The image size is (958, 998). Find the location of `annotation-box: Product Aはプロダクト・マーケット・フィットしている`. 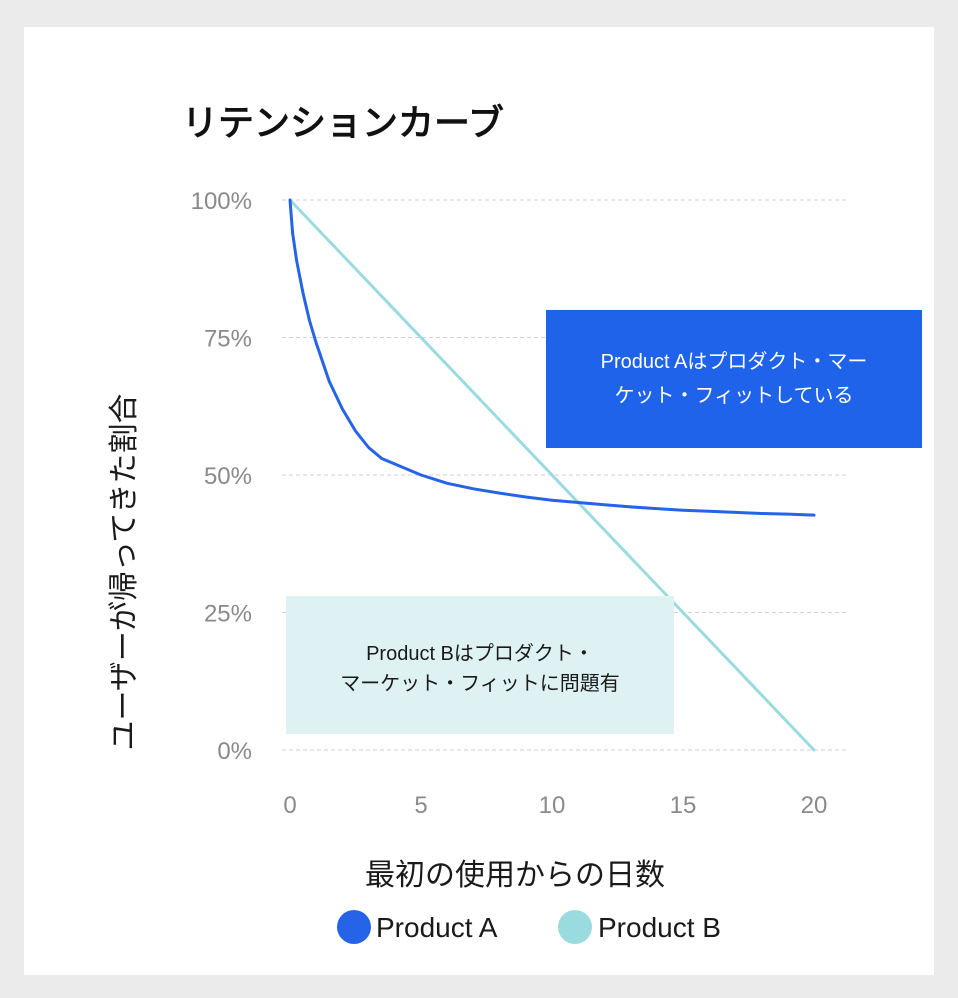

annotation-box: Product Aはプロダクト・マーケット・フィットしている is located at coordinates (734, 379).